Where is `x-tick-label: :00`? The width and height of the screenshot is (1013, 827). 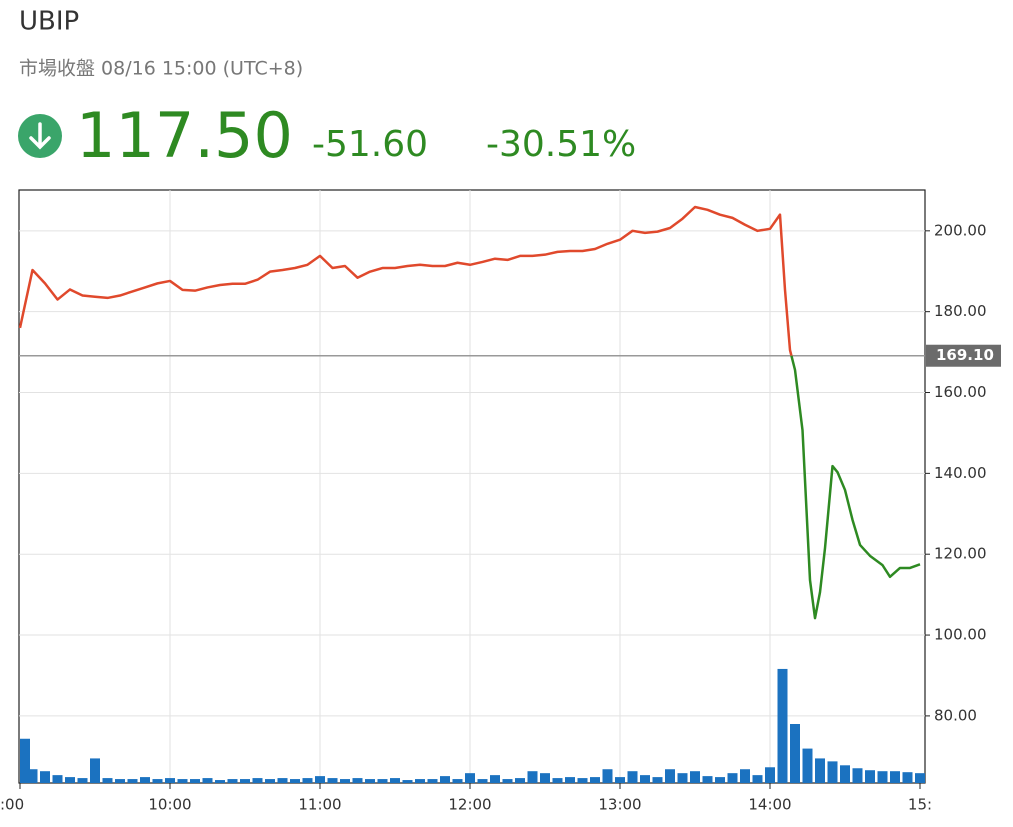
x-tick-label: :00 is located at coordinates (12, 805).